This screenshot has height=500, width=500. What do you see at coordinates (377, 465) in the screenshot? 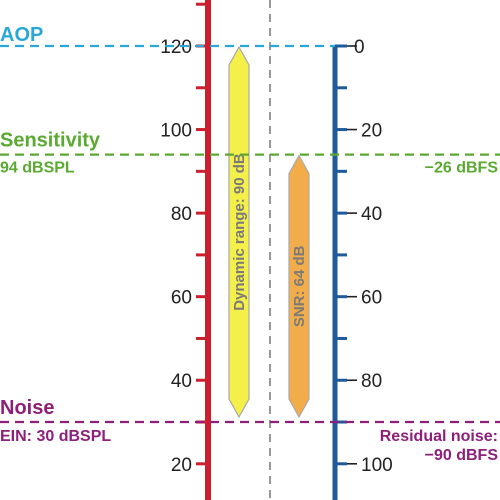
I see `right-tick-label: 100` at bounding box center [377, 465].